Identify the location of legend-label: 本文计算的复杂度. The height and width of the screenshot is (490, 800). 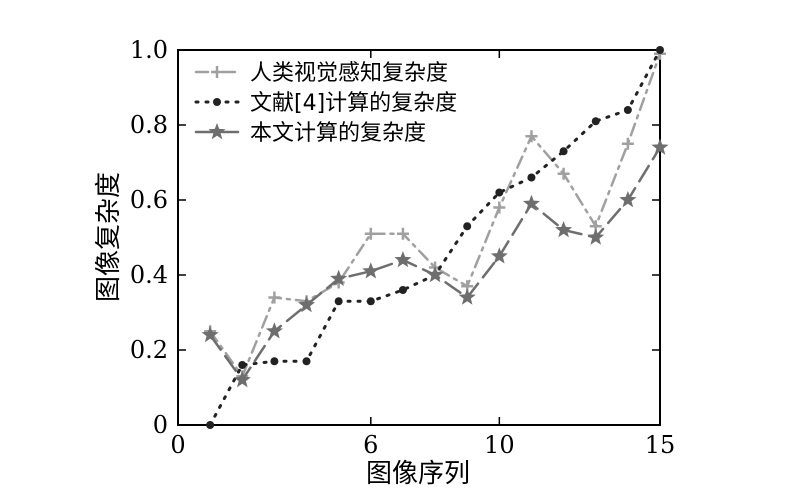
(338, 133).